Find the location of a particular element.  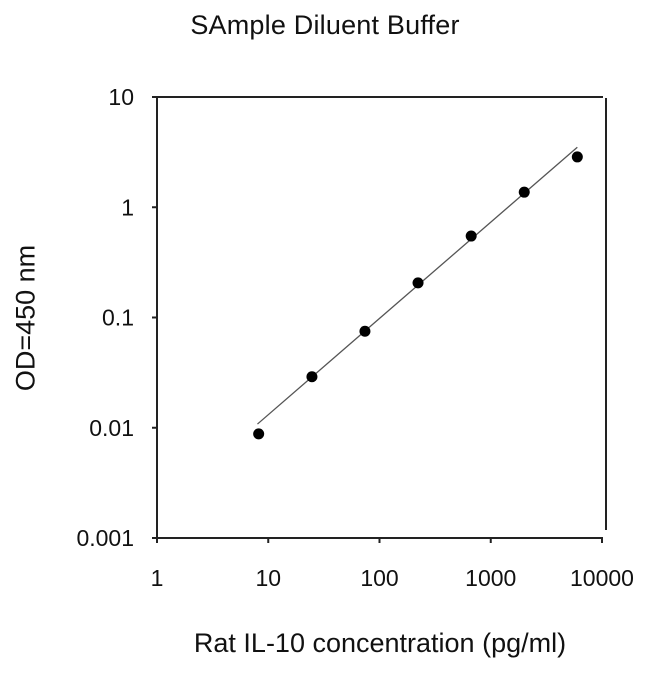

x-tick-label: 10000 is located at coordinates (602, 578).